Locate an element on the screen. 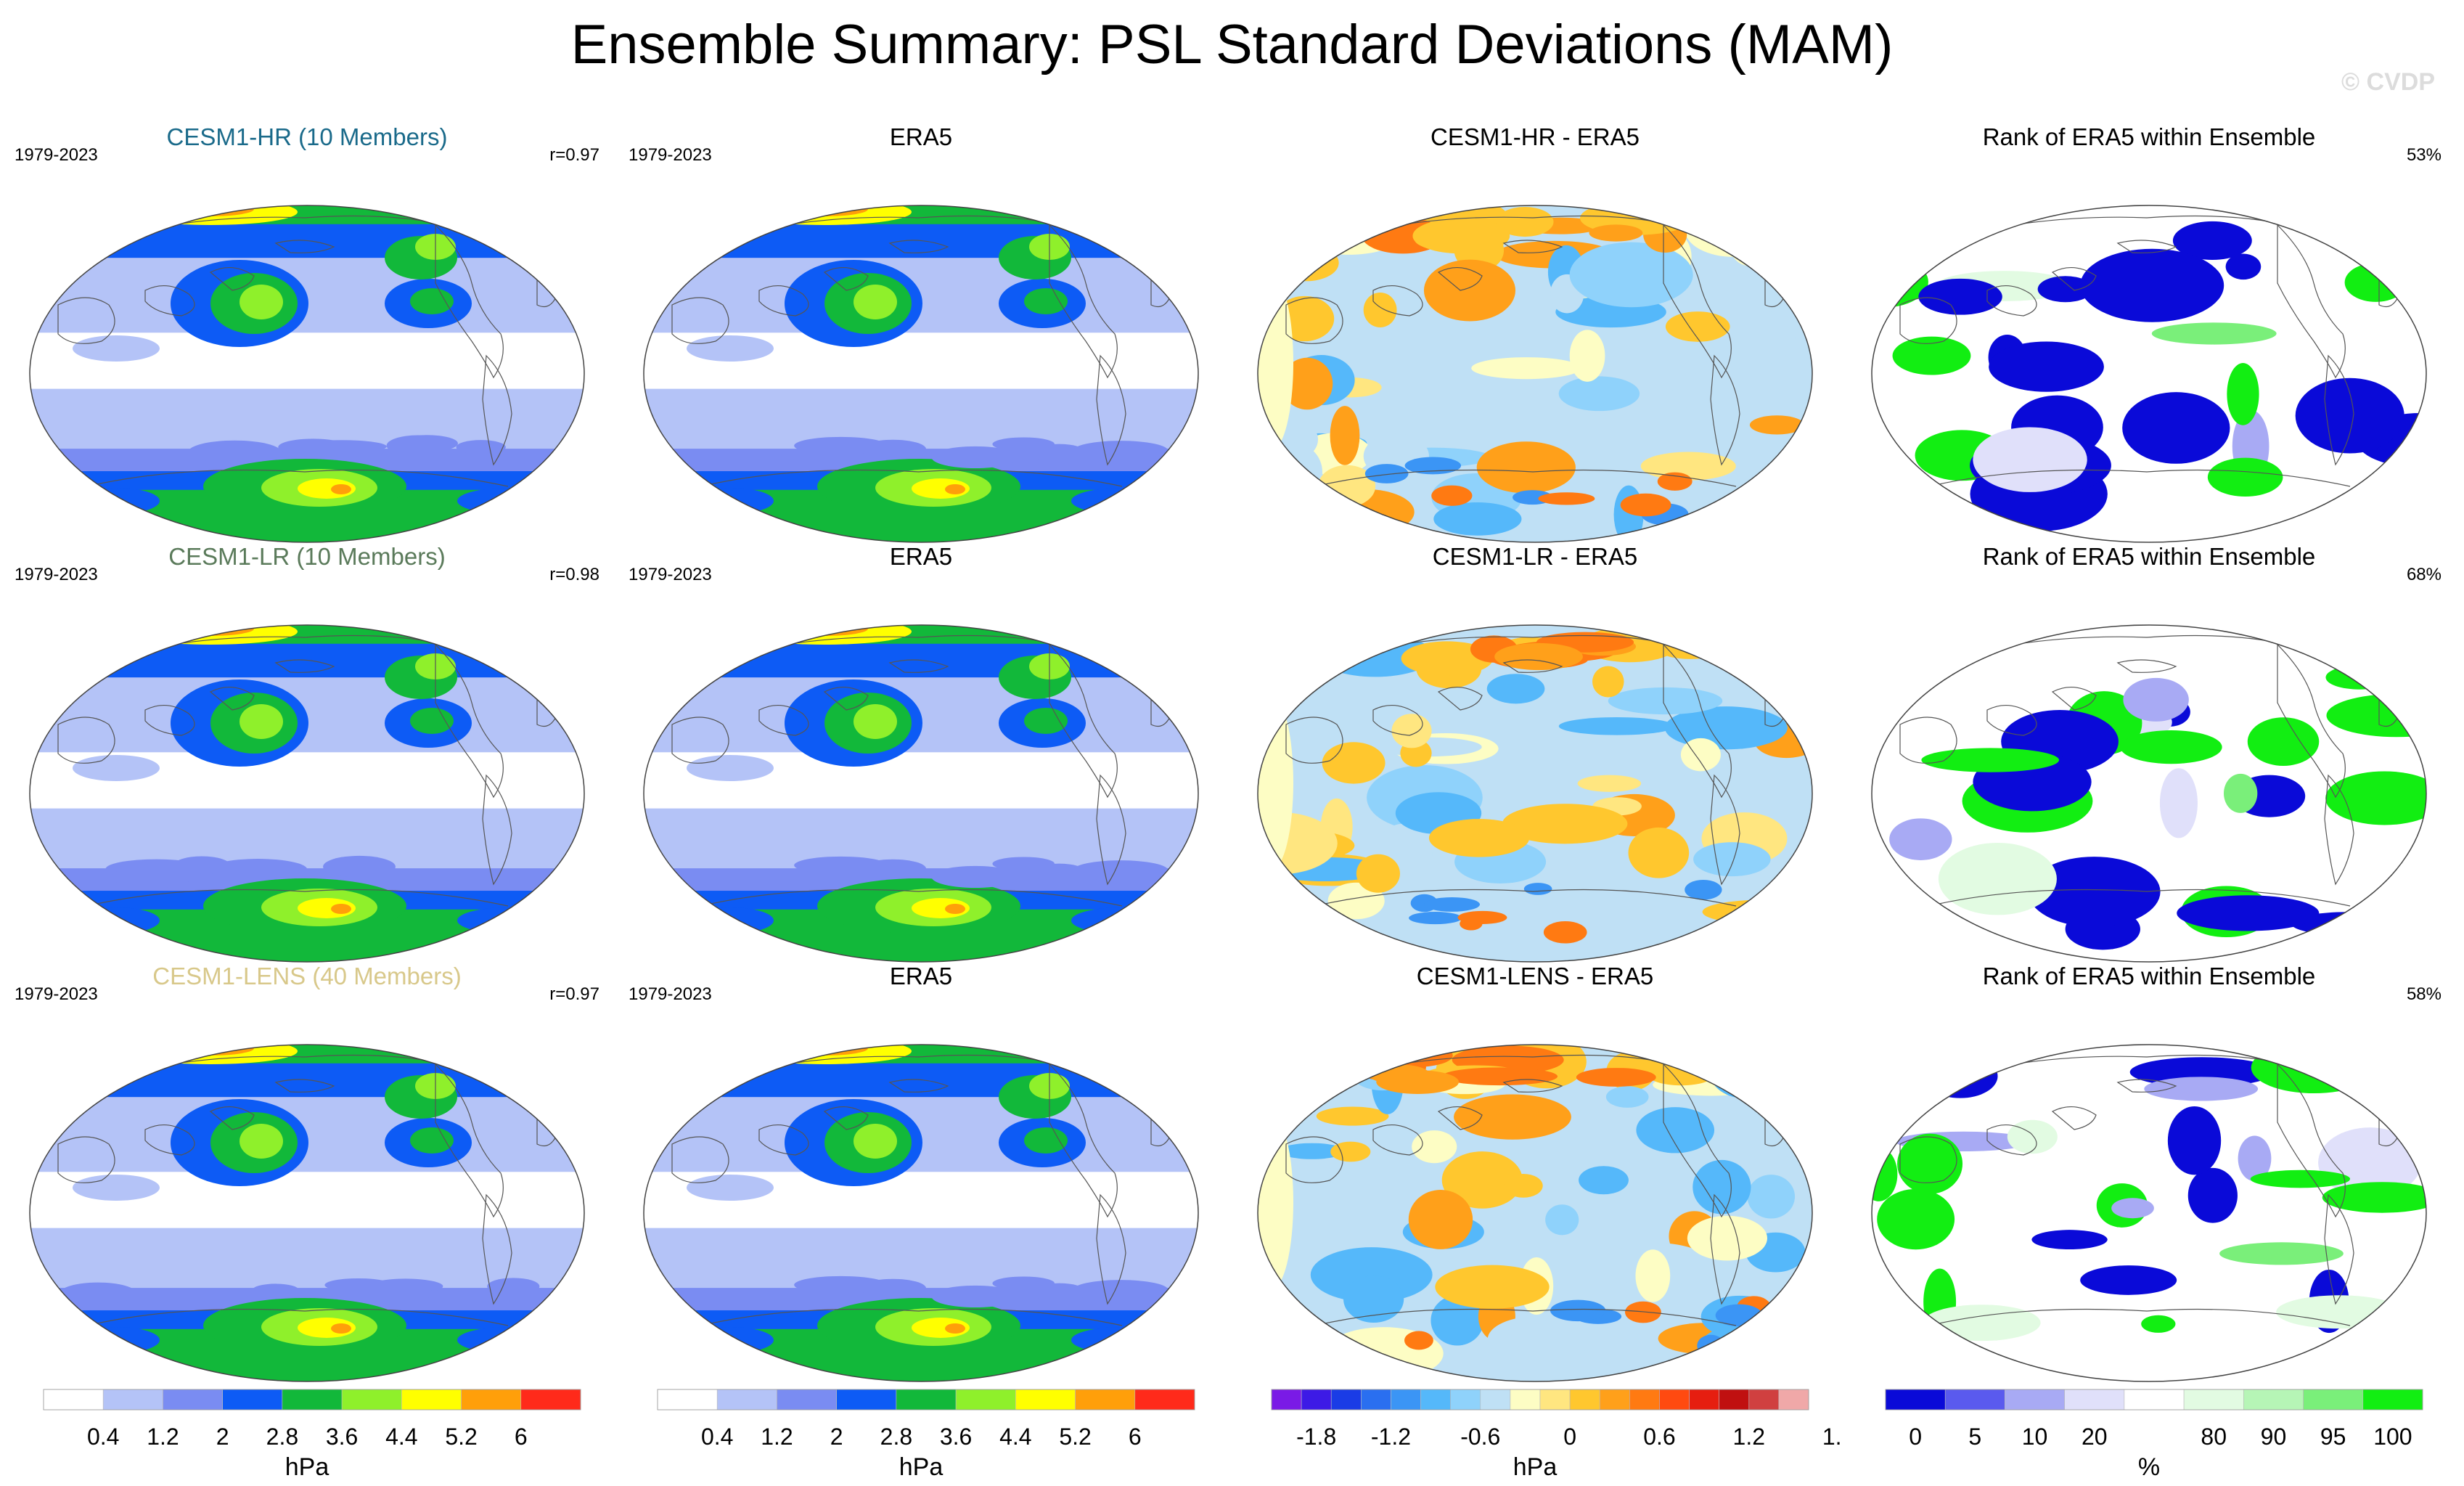 The image size is (2464, 1486). colorbar-frame is located at coordinates (1540, 1400).